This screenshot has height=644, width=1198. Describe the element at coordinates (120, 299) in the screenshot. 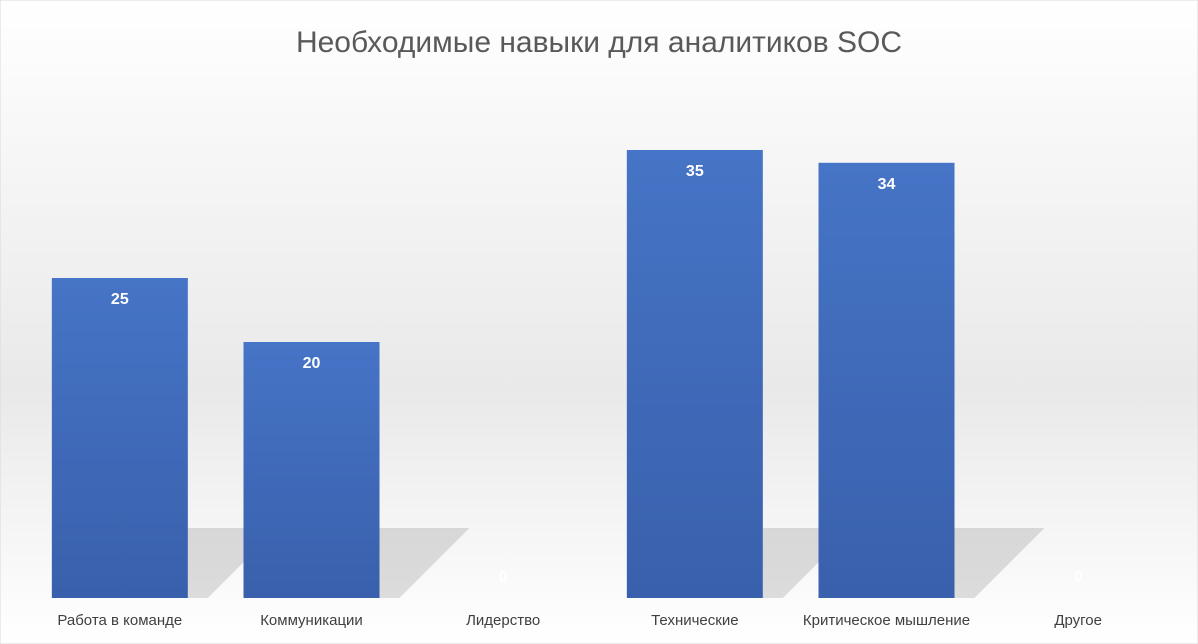

I see `value-label: 25` at that location.